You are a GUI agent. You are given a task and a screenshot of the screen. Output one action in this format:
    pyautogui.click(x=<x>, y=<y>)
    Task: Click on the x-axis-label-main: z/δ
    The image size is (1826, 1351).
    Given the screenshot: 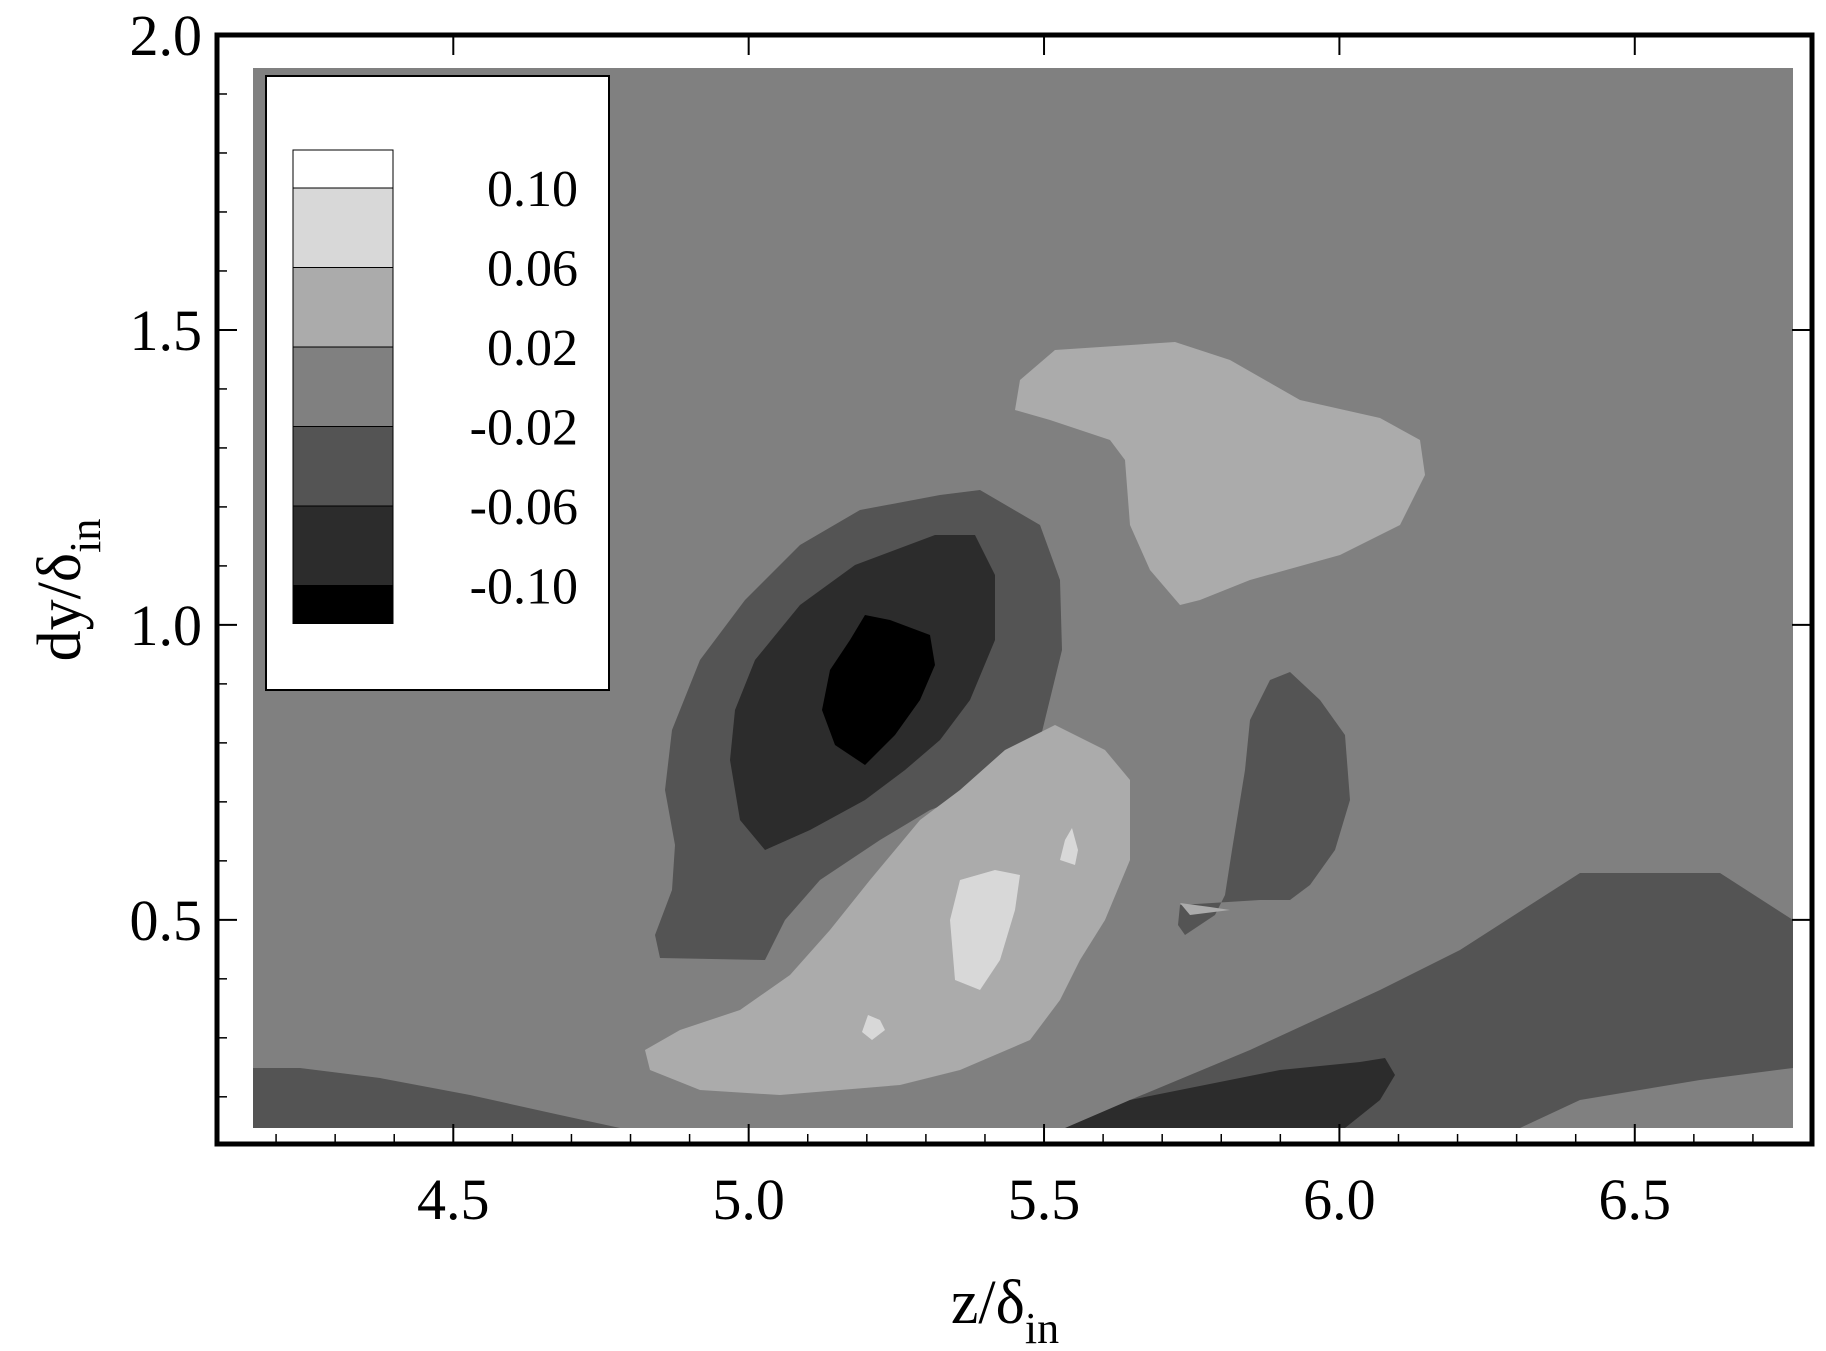 What is the action you would take?
    pyautogui.click(x=988, y=1303)
    